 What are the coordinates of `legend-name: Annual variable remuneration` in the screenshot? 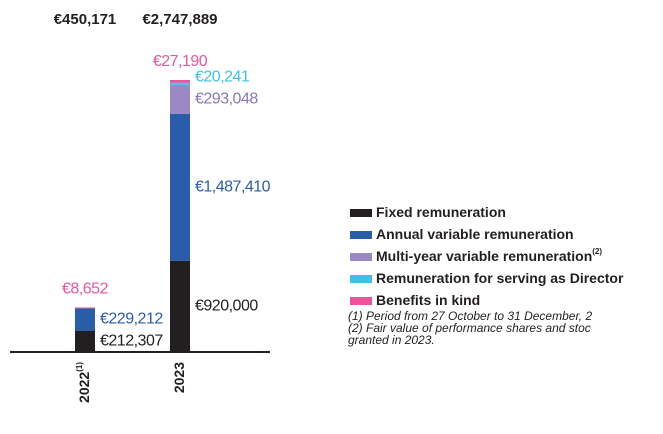 It's located at (475, 234).